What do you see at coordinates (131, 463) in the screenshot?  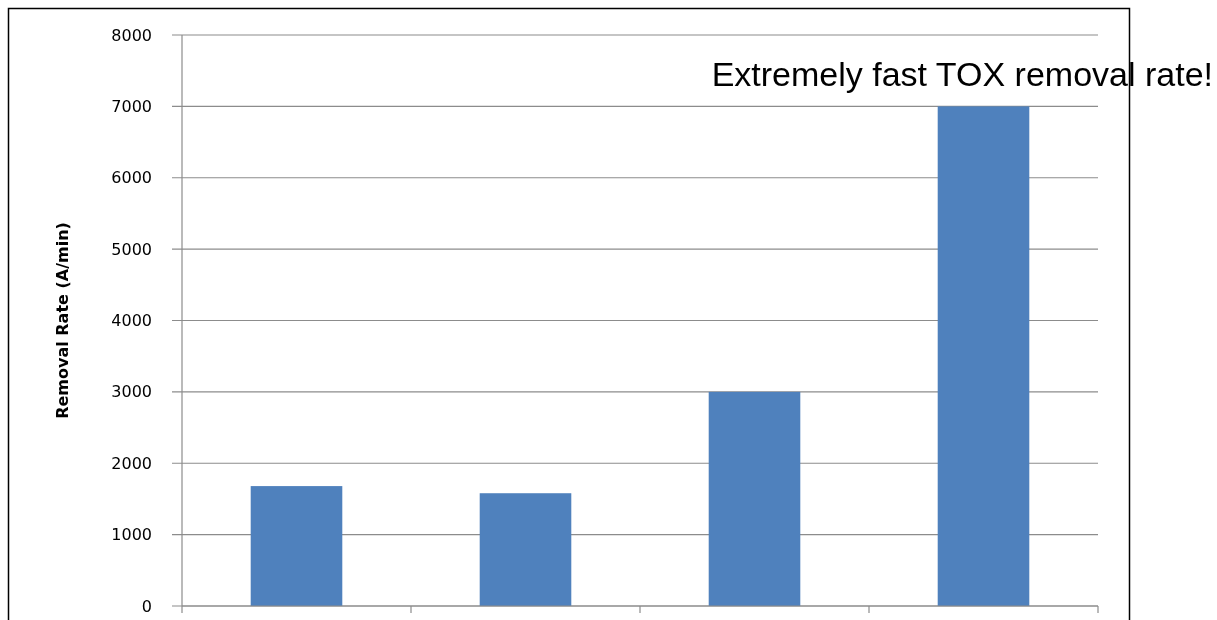 I see `y-tick-label: 2000` at bounding box center [131, 463].